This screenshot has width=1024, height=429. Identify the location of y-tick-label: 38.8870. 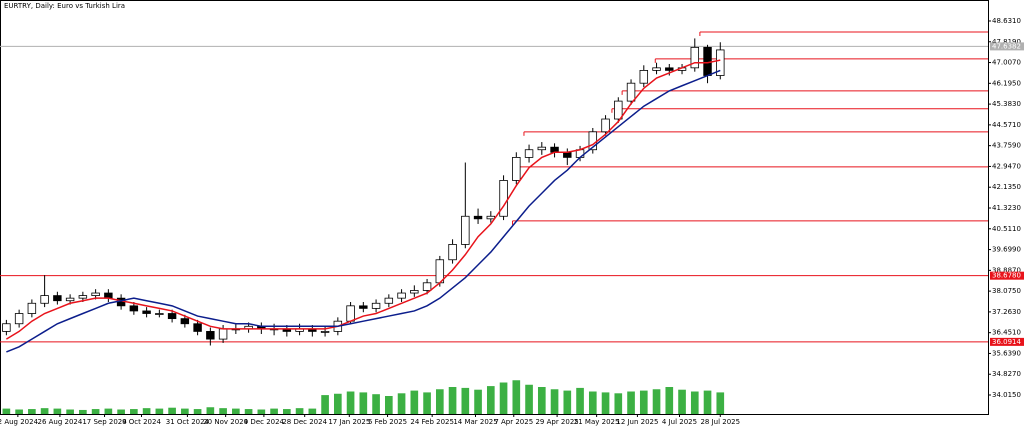
(1006, 270).